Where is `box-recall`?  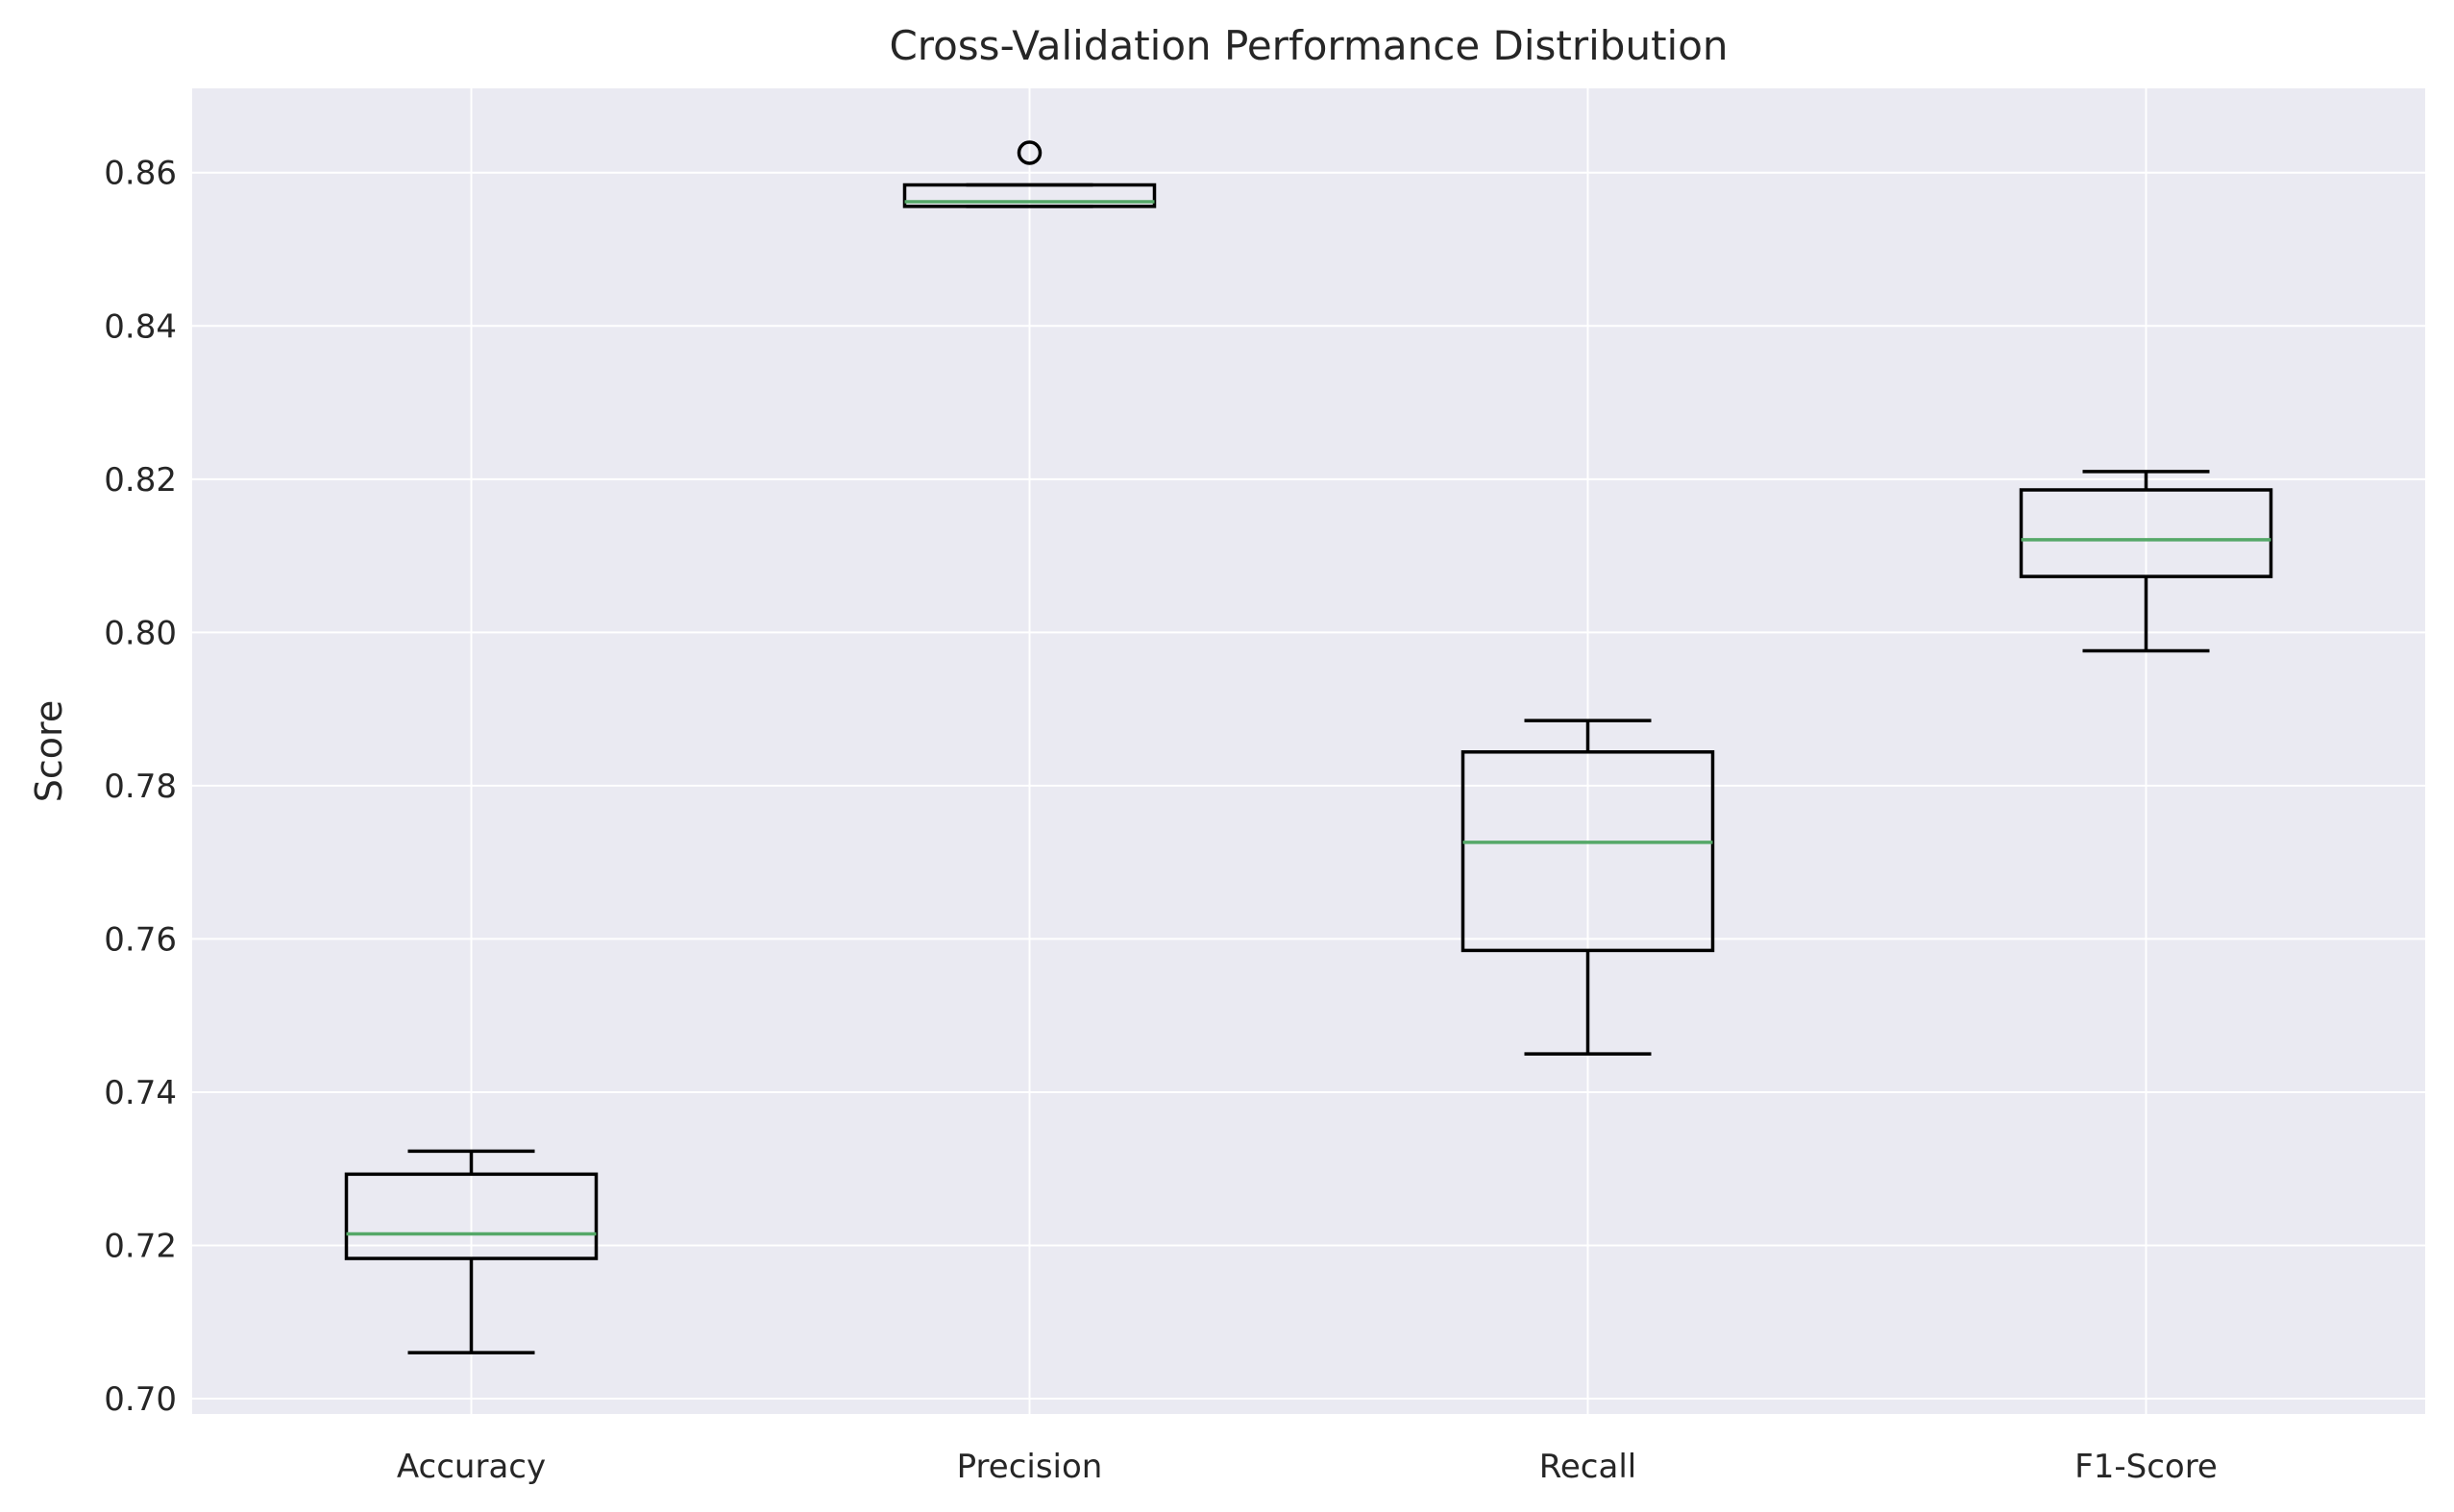
box-recall is located at coordinates (1588, 887).